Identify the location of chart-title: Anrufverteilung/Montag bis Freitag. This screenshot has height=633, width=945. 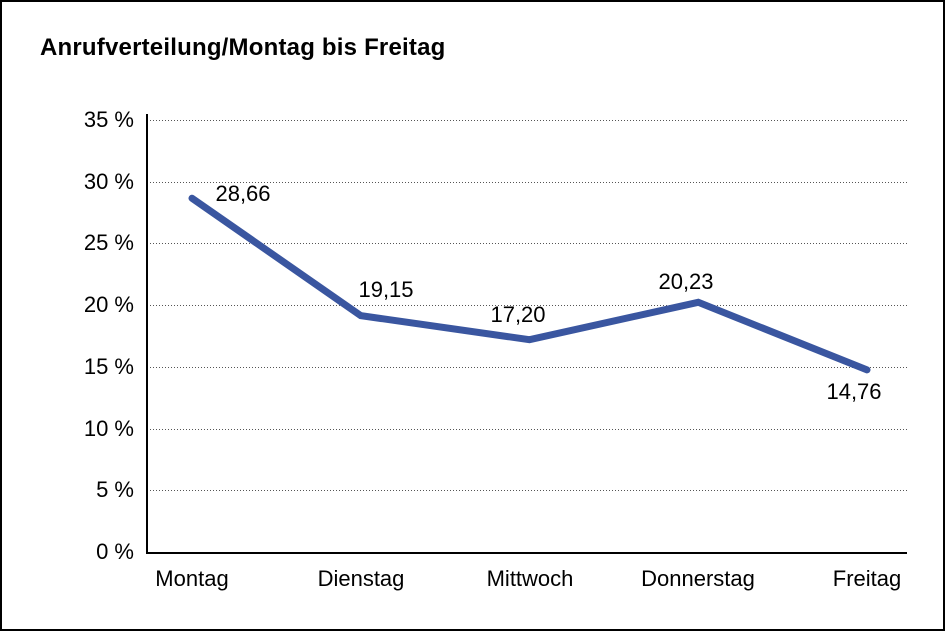
(243, 47).